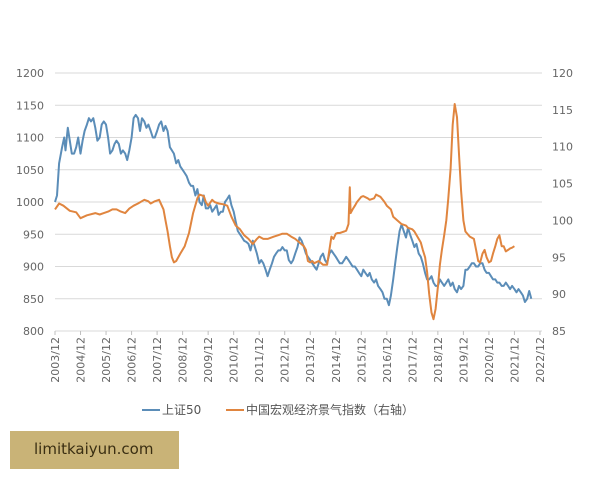 This screenshot has height=480, width=600. What do you see at coordinates (30, 170) in the screenshot?
I see `y-left-tick-label: 1050` at bounding box center [30, 170].